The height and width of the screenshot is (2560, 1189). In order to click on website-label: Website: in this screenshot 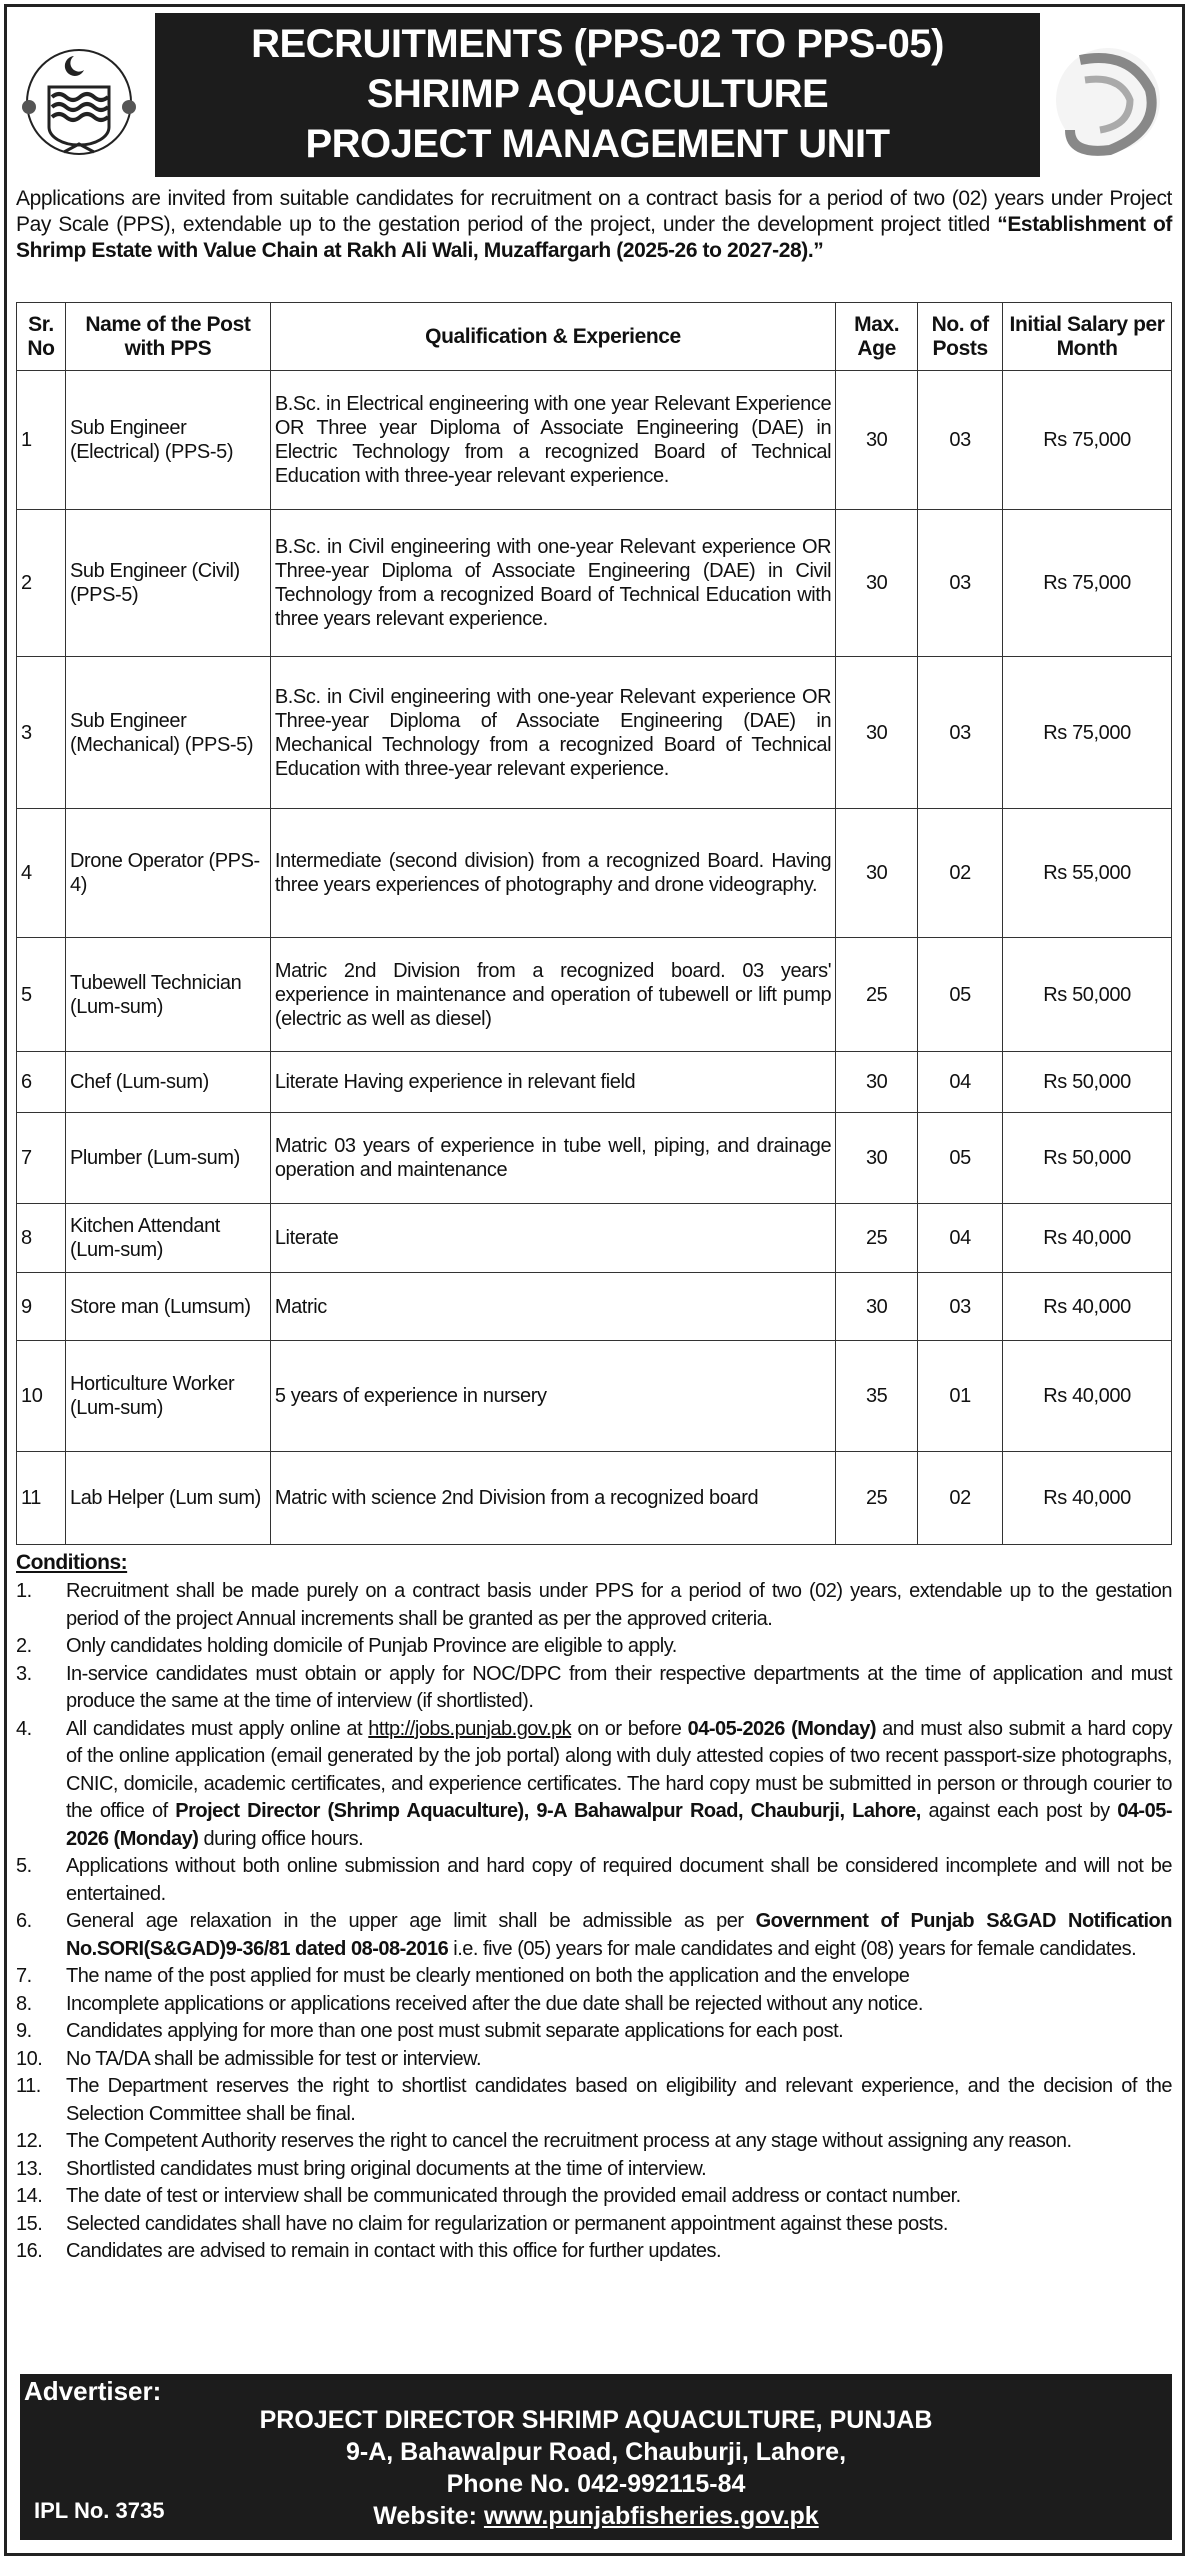, I will do `click(428, 2516)`.